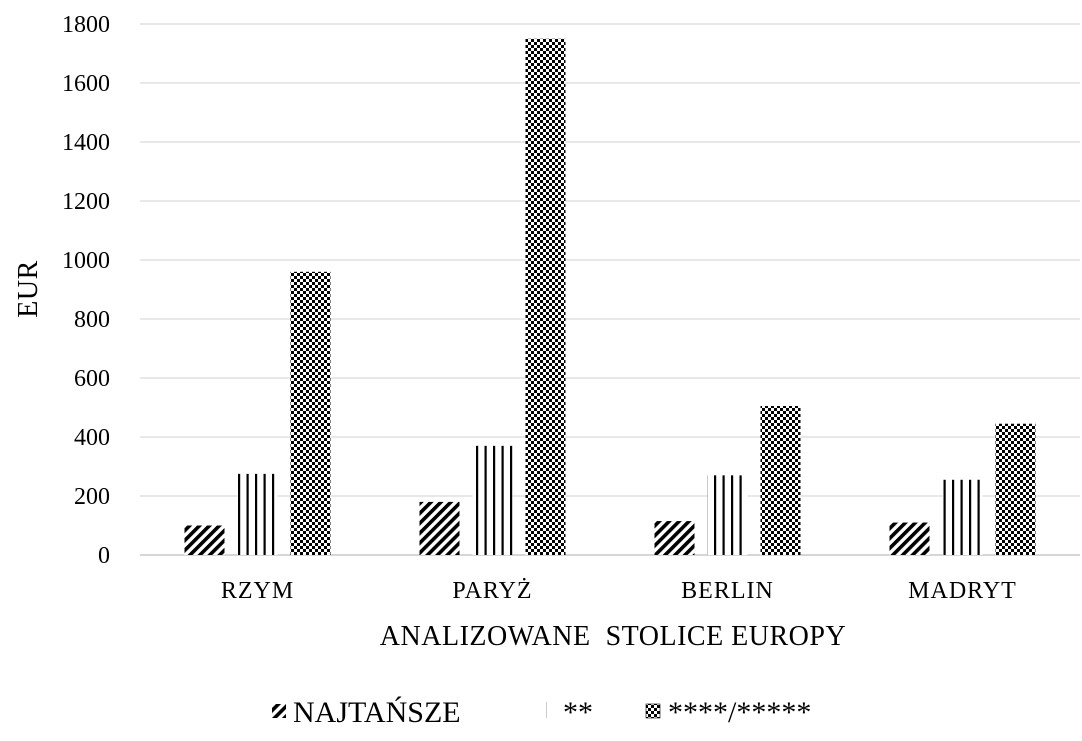 The width and height of the screenshot is (1082, 741). What do you see at coordinates (439, 528) in the screenshot?
I see `bar-paryż-series-0` at bounding box center [439, 528].